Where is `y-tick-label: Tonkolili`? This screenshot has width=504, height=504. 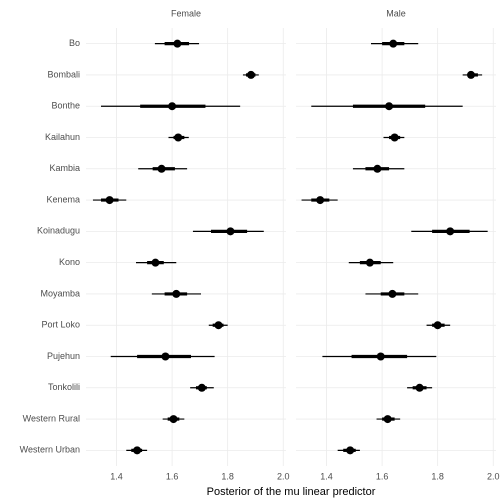 y-tick-label: Tonkolili is located at coordinates (64, 387).